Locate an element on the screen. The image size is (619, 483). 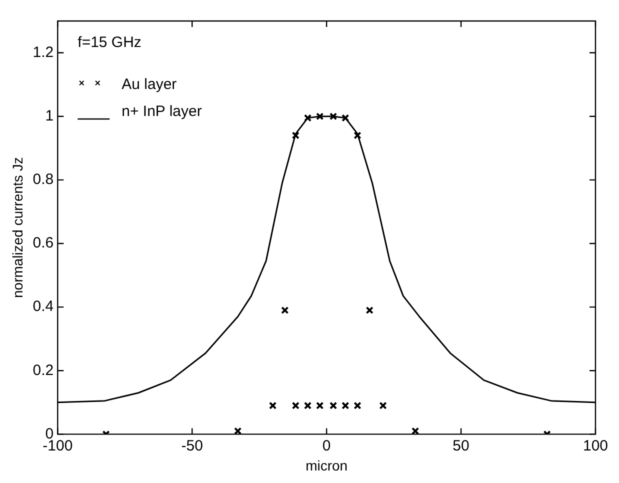
y-axis-title: normalized currents Jz is located at coordinates (17, 227).